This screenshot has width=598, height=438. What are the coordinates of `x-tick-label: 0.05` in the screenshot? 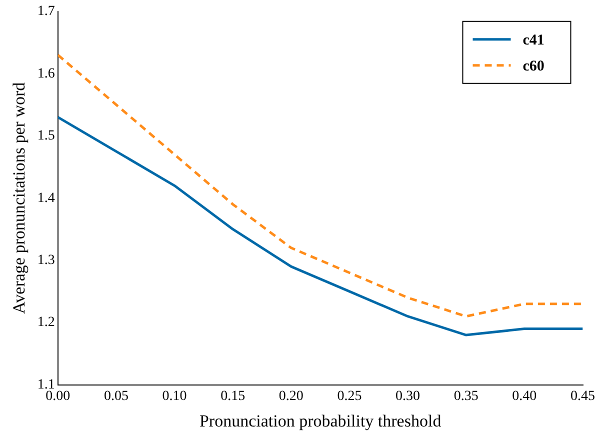 It's located at (116, 396).